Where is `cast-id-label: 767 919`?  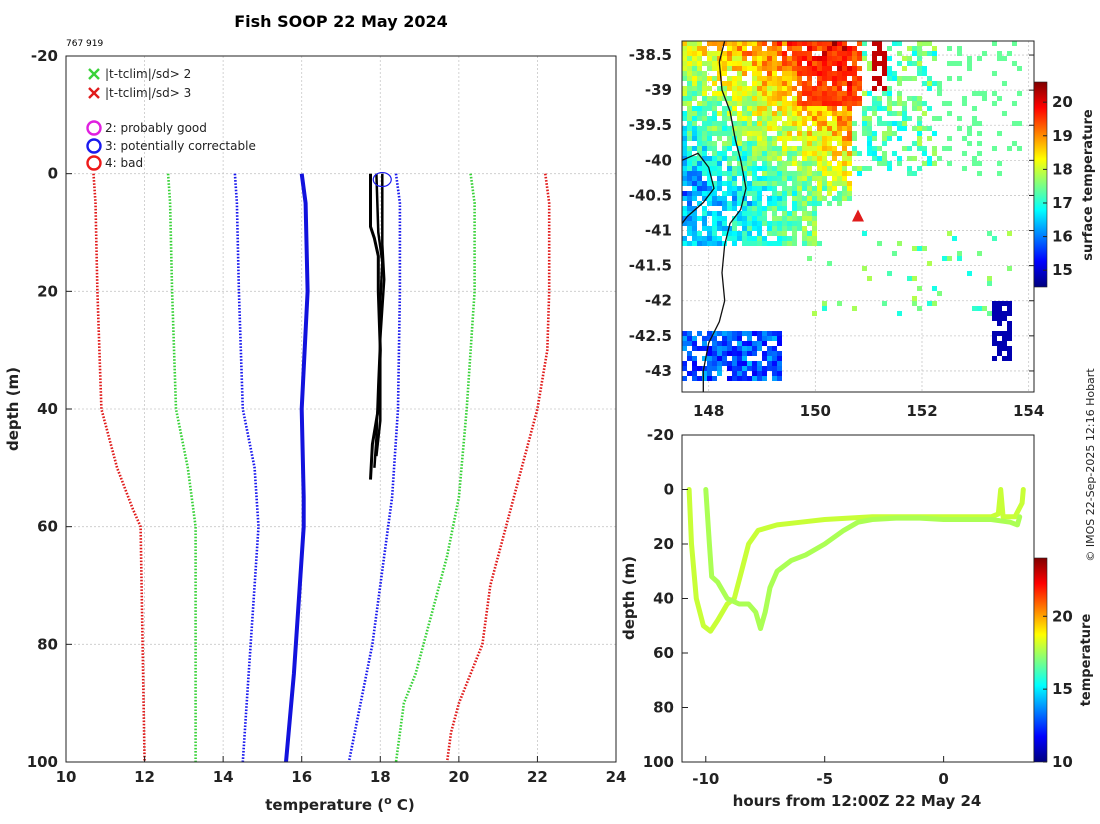
cast-id-label: 767 919 is located at coordinates (84, 44).